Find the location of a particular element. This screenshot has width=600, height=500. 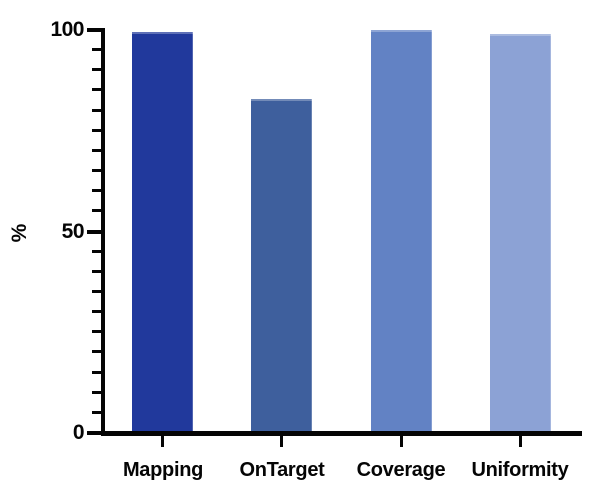

x-tick-ontarget is located at coordinates (281, 441).